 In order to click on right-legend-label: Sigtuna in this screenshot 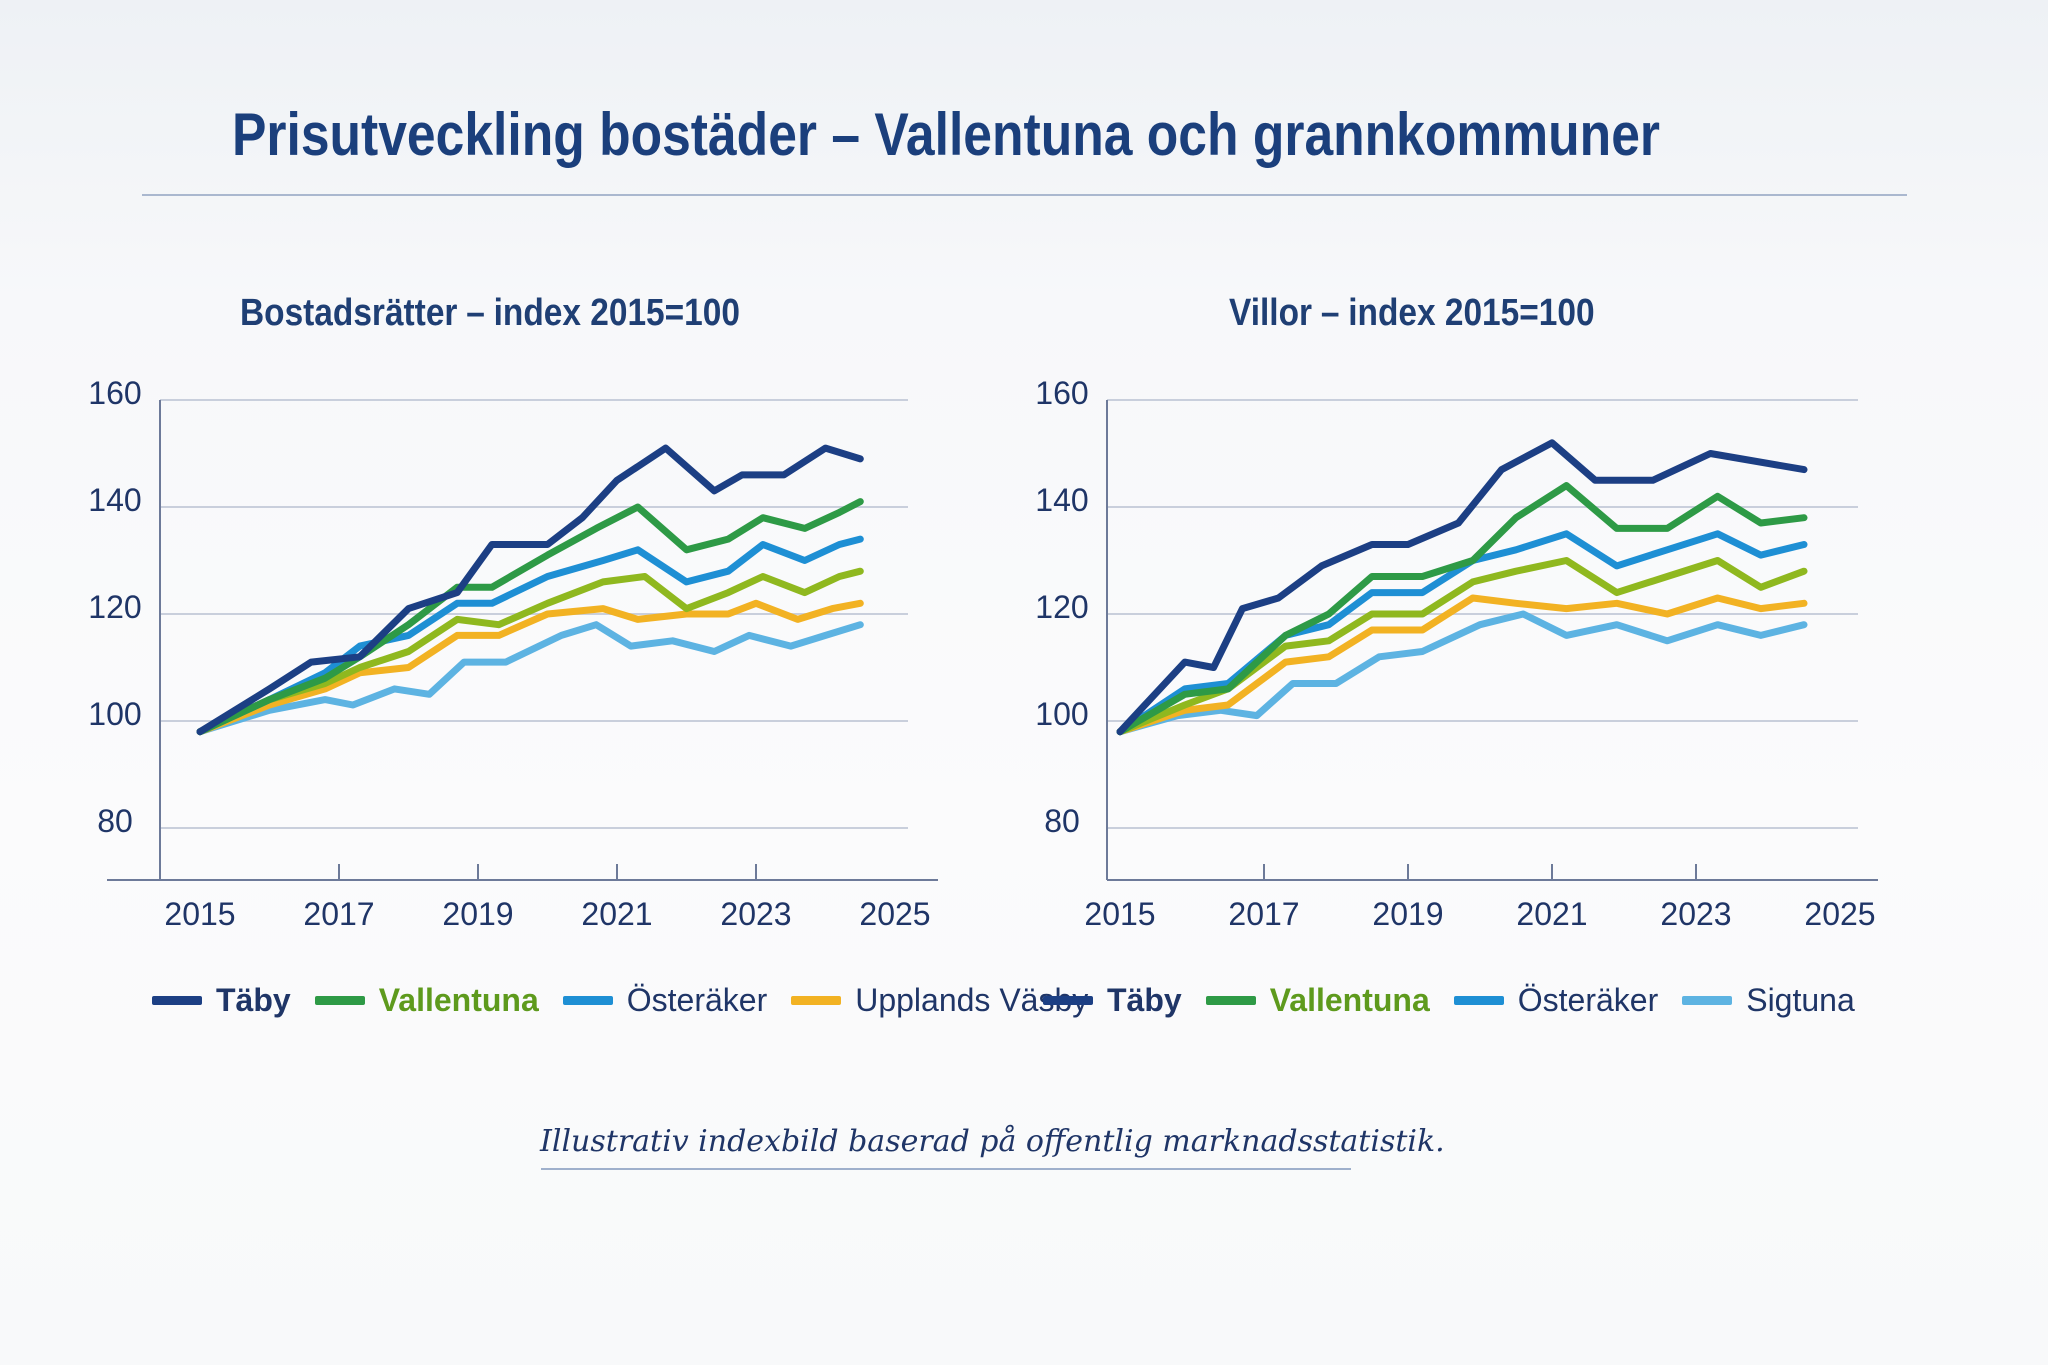, I will do `click(1800, 1000)`.